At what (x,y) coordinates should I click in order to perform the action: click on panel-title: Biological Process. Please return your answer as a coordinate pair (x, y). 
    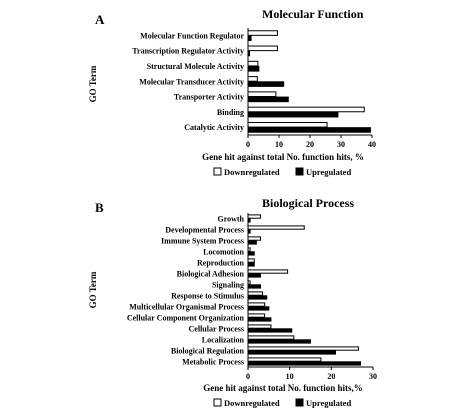
    Looking at the image, I should click on (308, 203).